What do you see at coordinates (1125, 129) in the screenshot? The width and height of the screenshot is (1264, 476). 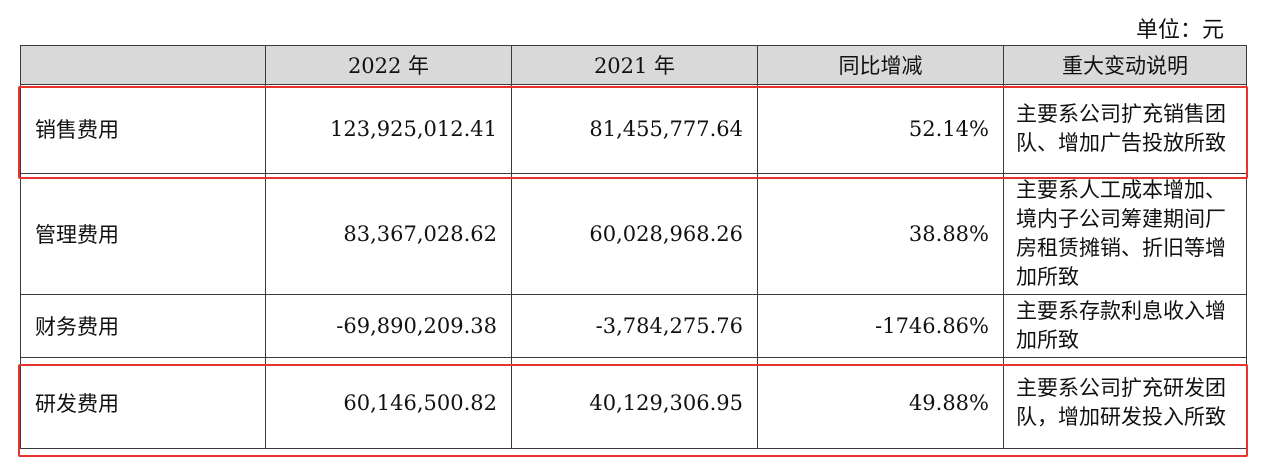 I see `change-note: 主要系公司扩充销售团队、增加广告投放所致` at bounding box center [1125, 129].